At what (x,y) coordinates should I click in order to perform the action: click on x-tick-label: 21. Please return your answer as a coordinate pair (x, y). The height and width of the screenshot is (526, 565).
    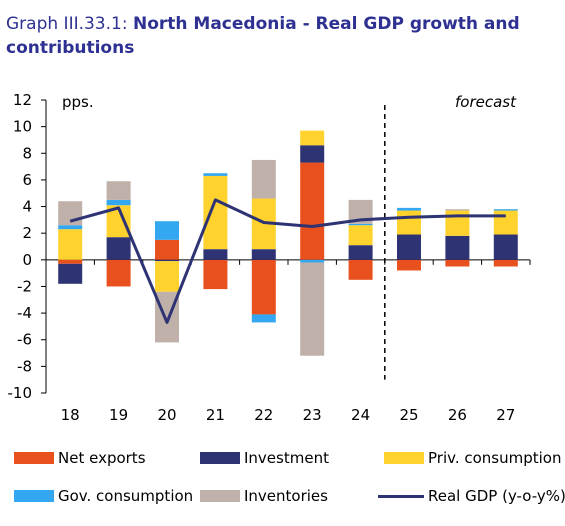
    Looking at the image, I should click on (215, 415).